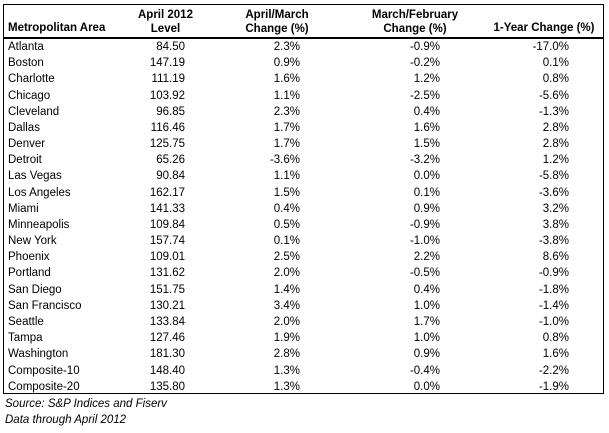  I want to click on cell-april-march-change: 1.5%, so click(286, 192).